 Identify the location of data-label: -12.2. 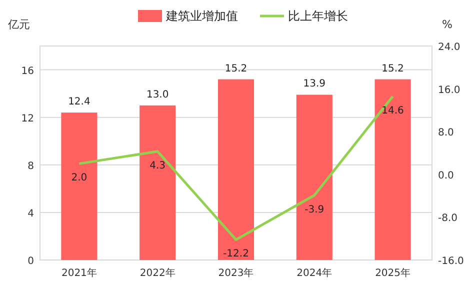
(236, 254).